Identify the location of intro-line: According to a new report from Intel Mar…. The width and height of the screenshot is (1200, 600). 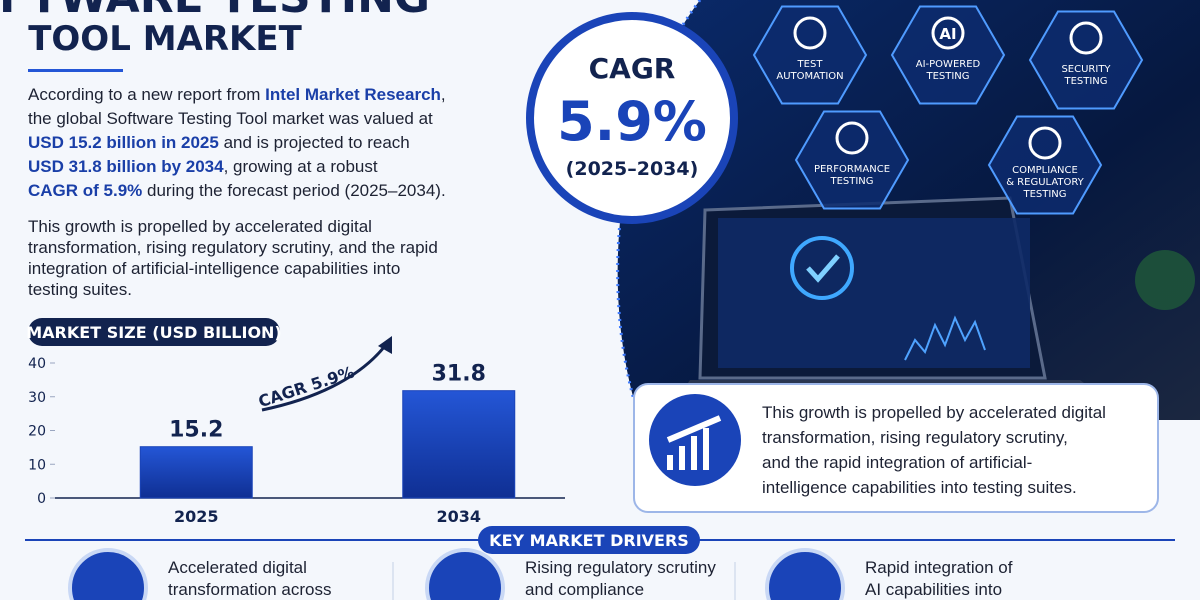
(237, 94).